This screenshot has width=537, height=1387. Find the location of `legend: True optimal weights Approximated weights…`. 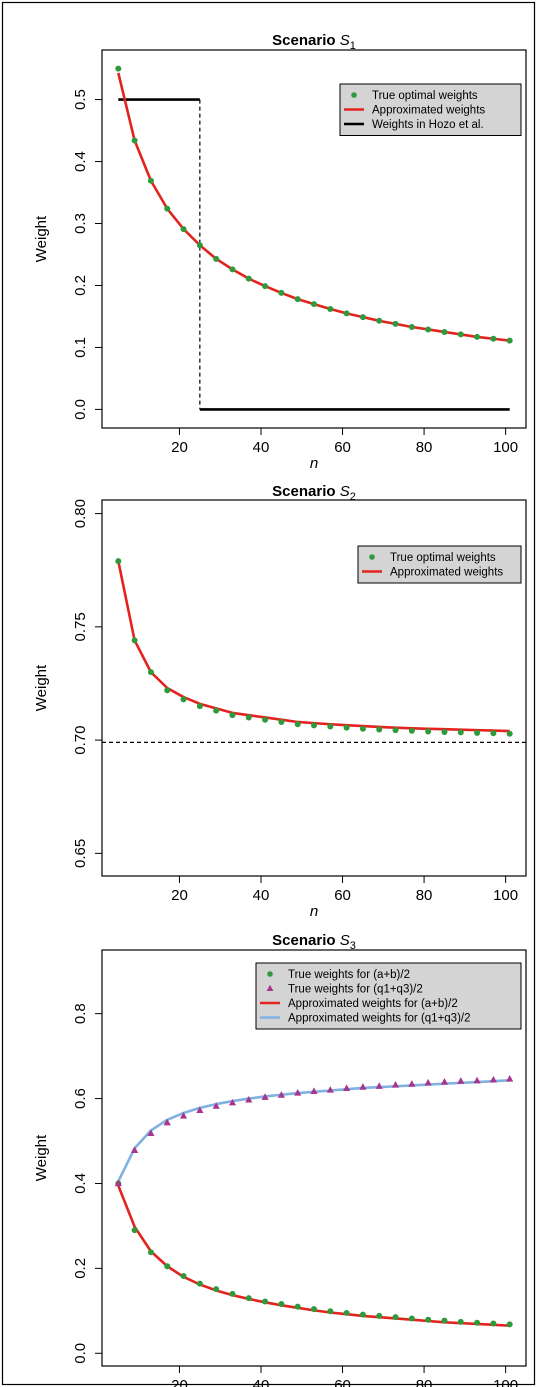

legend: True optimal weights Approximated weights… is located at coordinates (430, 109).